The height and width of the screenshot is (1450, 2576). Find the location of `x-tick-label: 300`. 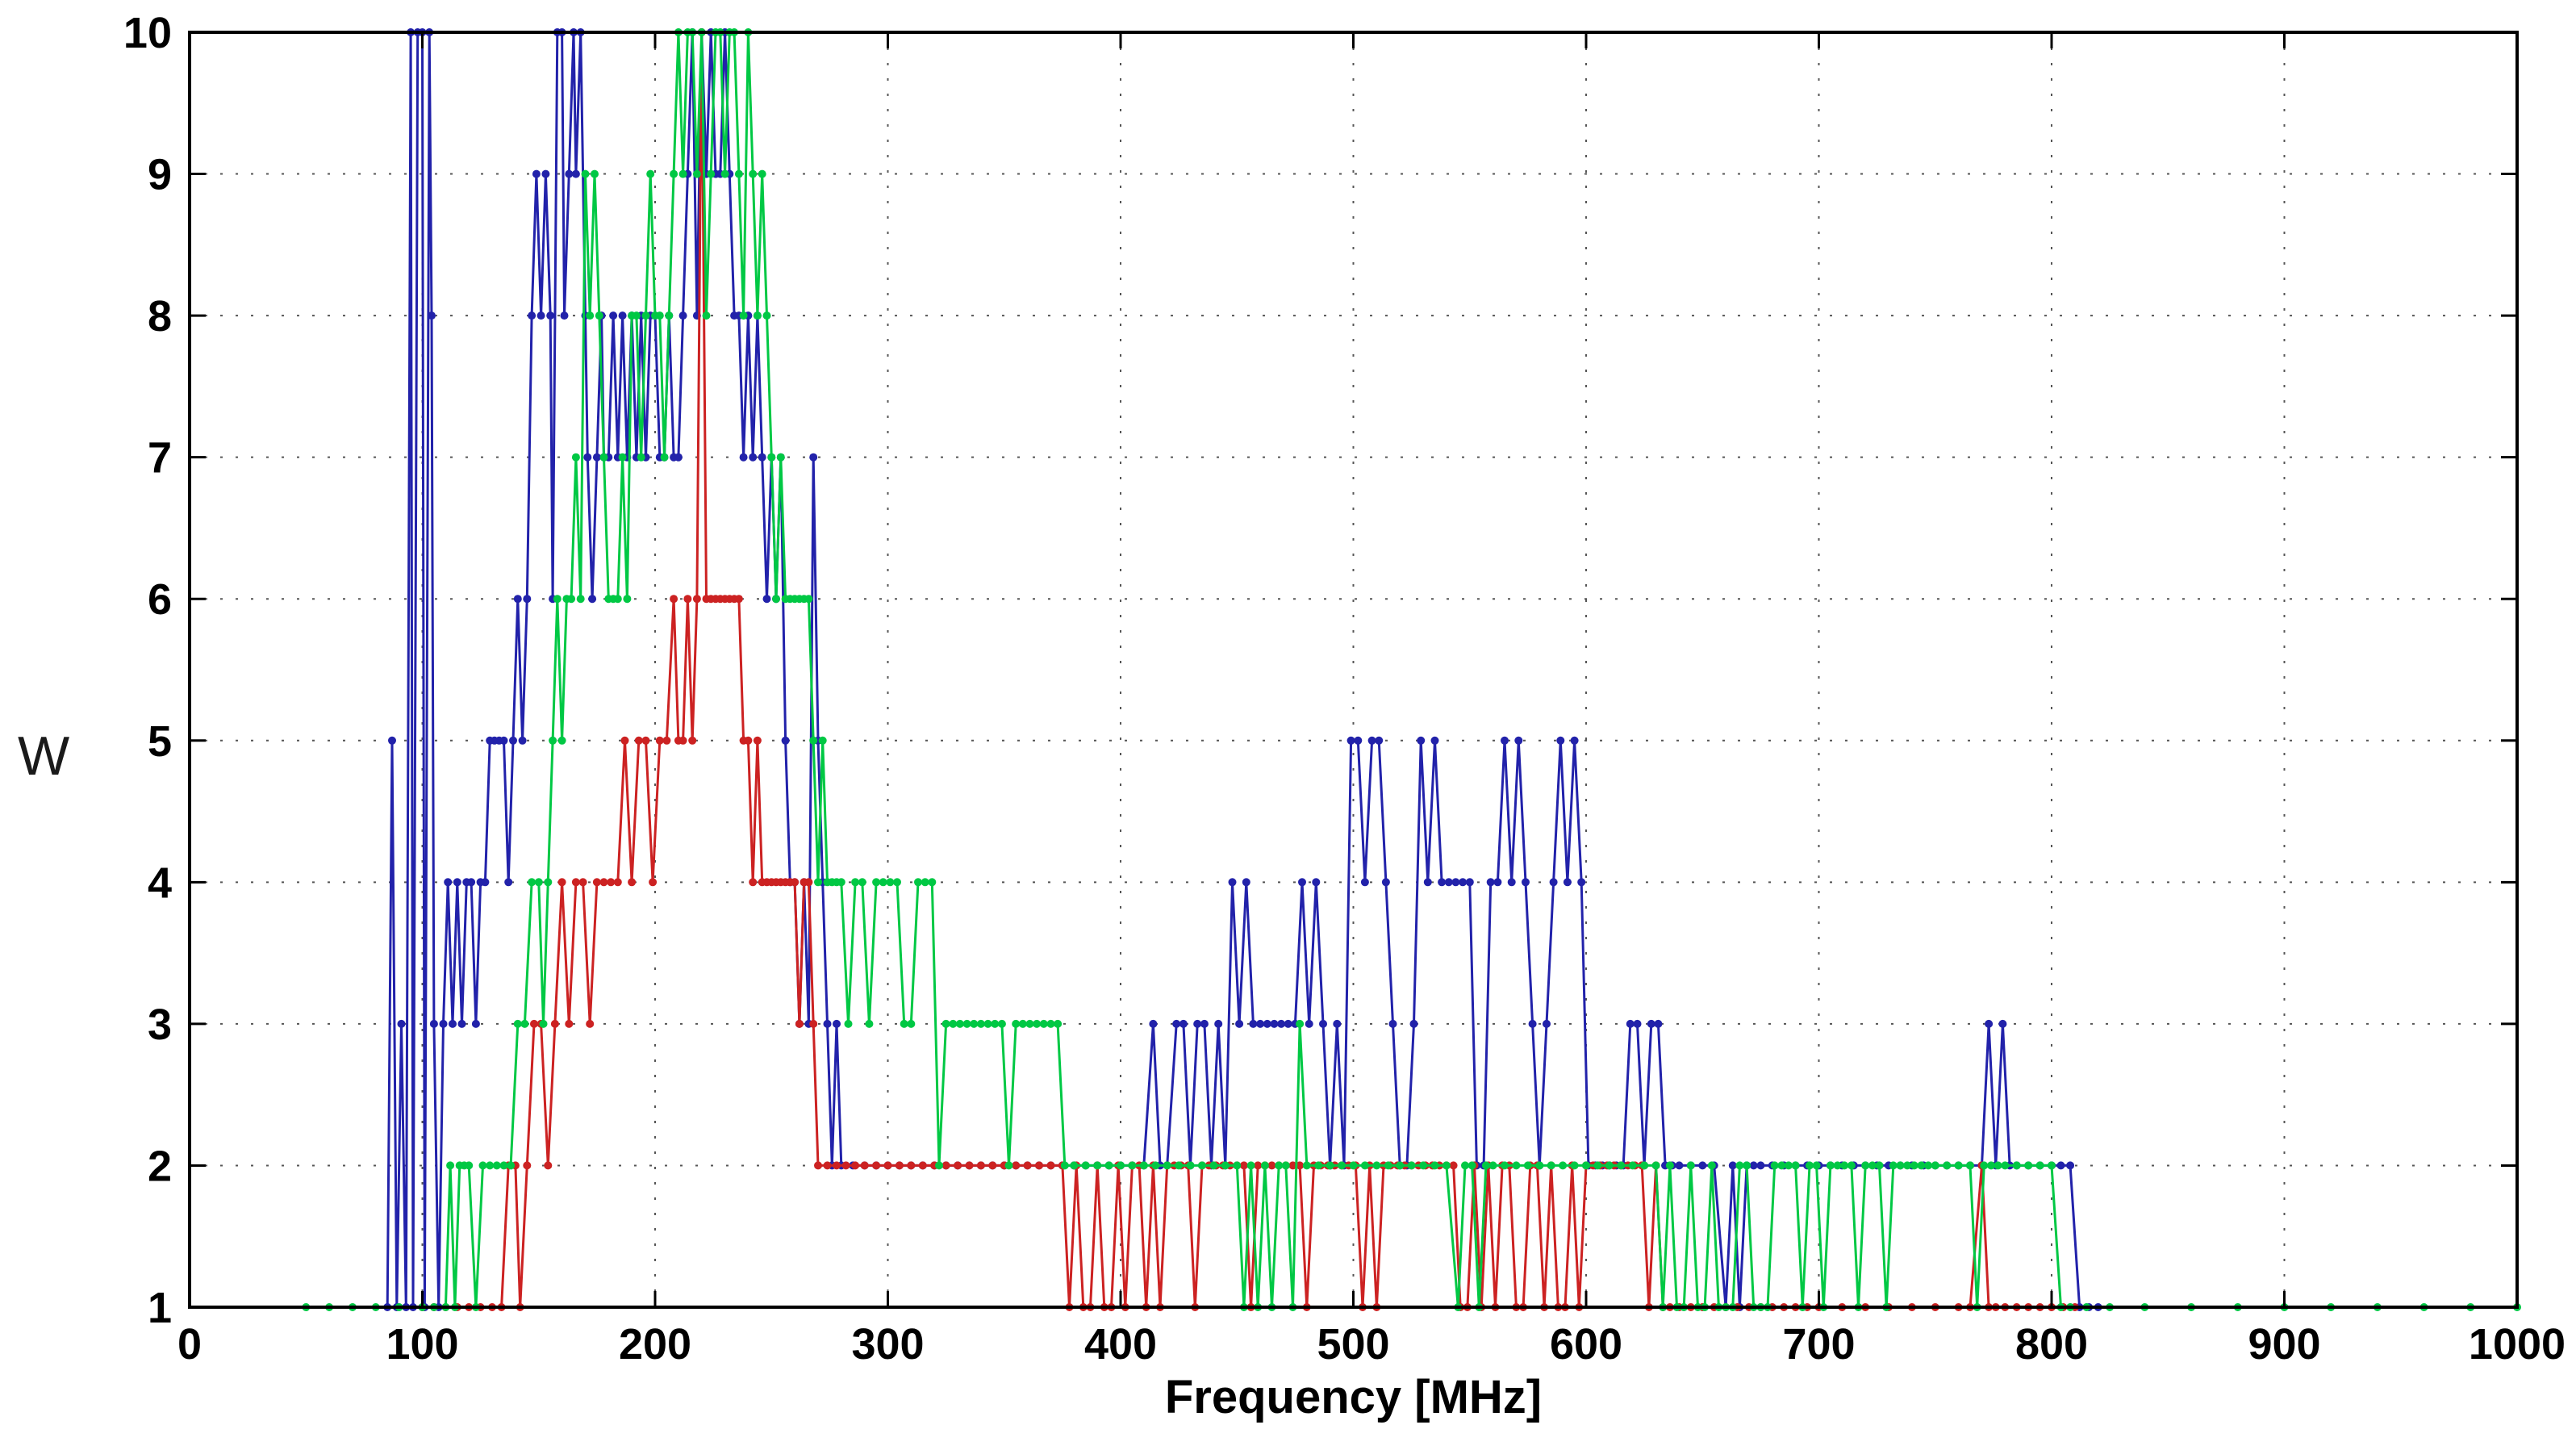

x-tick-label: 300 is located at coordinates (887, 1344).